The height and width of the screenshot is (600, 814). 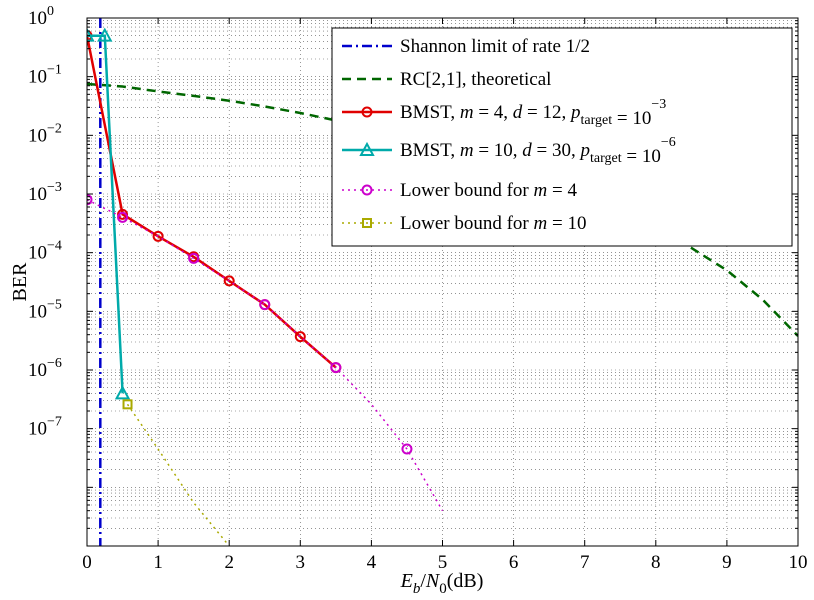 I want to click on y-tick-label: 10⁻⁶, so click(x=45, y=368).